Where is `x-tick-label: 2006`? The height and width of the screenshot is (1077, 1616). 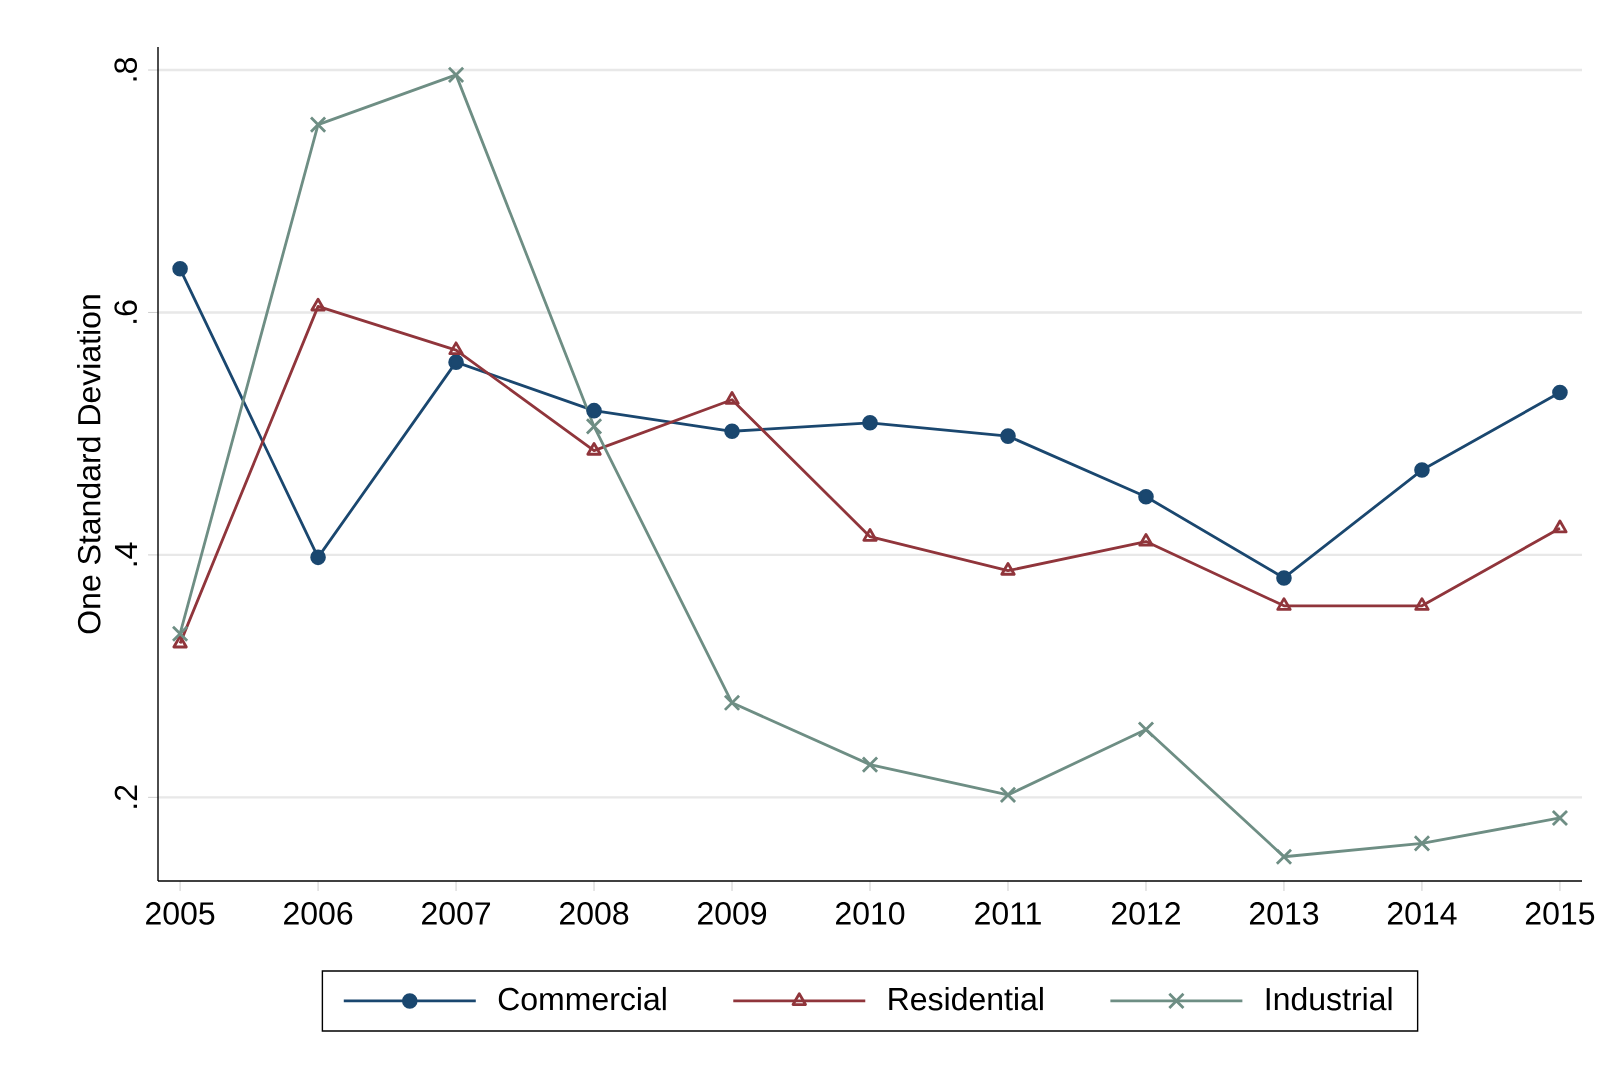
x-tick-label: 2006 is located at coordinates (318, 913).